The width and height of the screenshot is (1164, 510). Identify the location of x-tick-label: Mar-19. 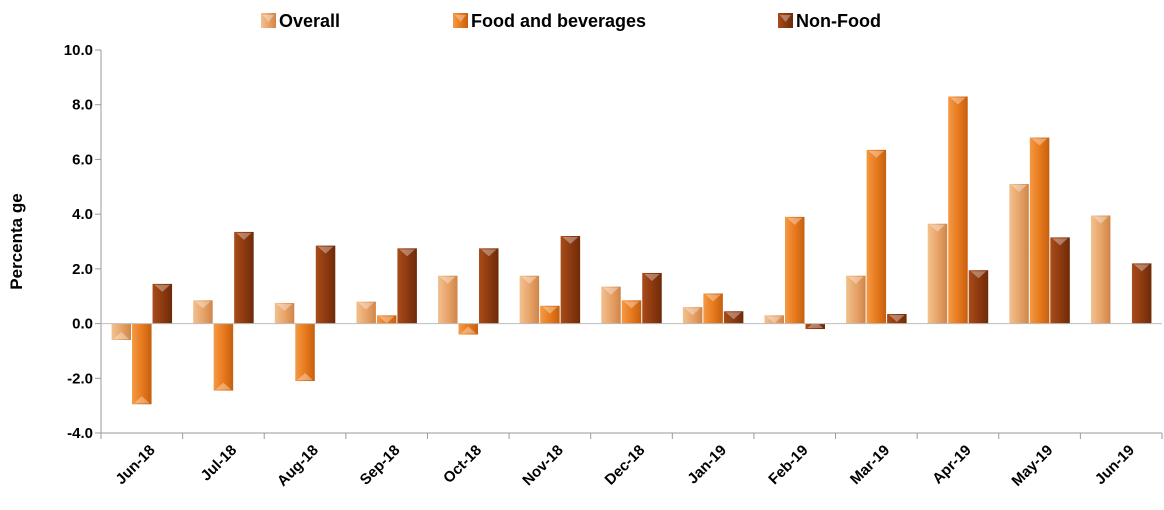
(870, 465).